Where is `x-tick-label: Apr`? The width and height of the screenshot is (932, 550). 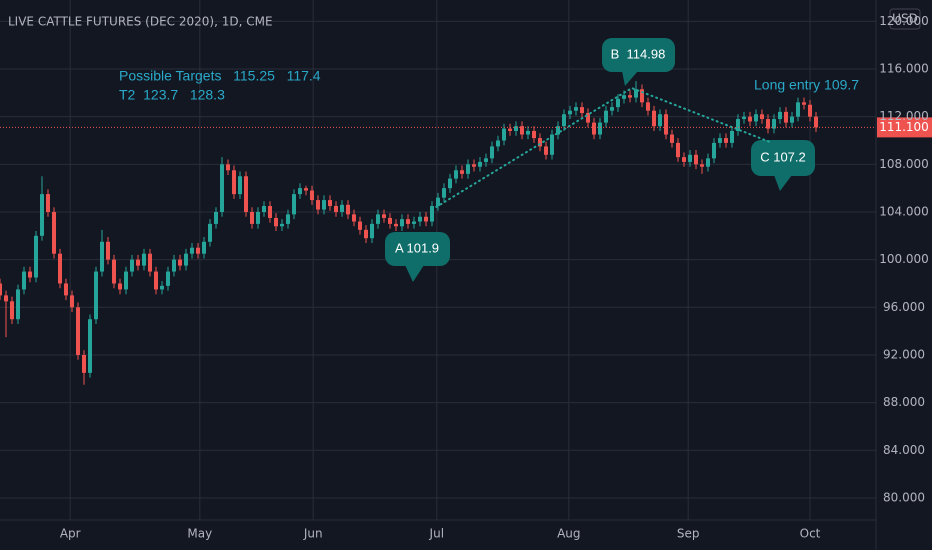
x-tick-label: Apr is located at coordinates (70, 534).